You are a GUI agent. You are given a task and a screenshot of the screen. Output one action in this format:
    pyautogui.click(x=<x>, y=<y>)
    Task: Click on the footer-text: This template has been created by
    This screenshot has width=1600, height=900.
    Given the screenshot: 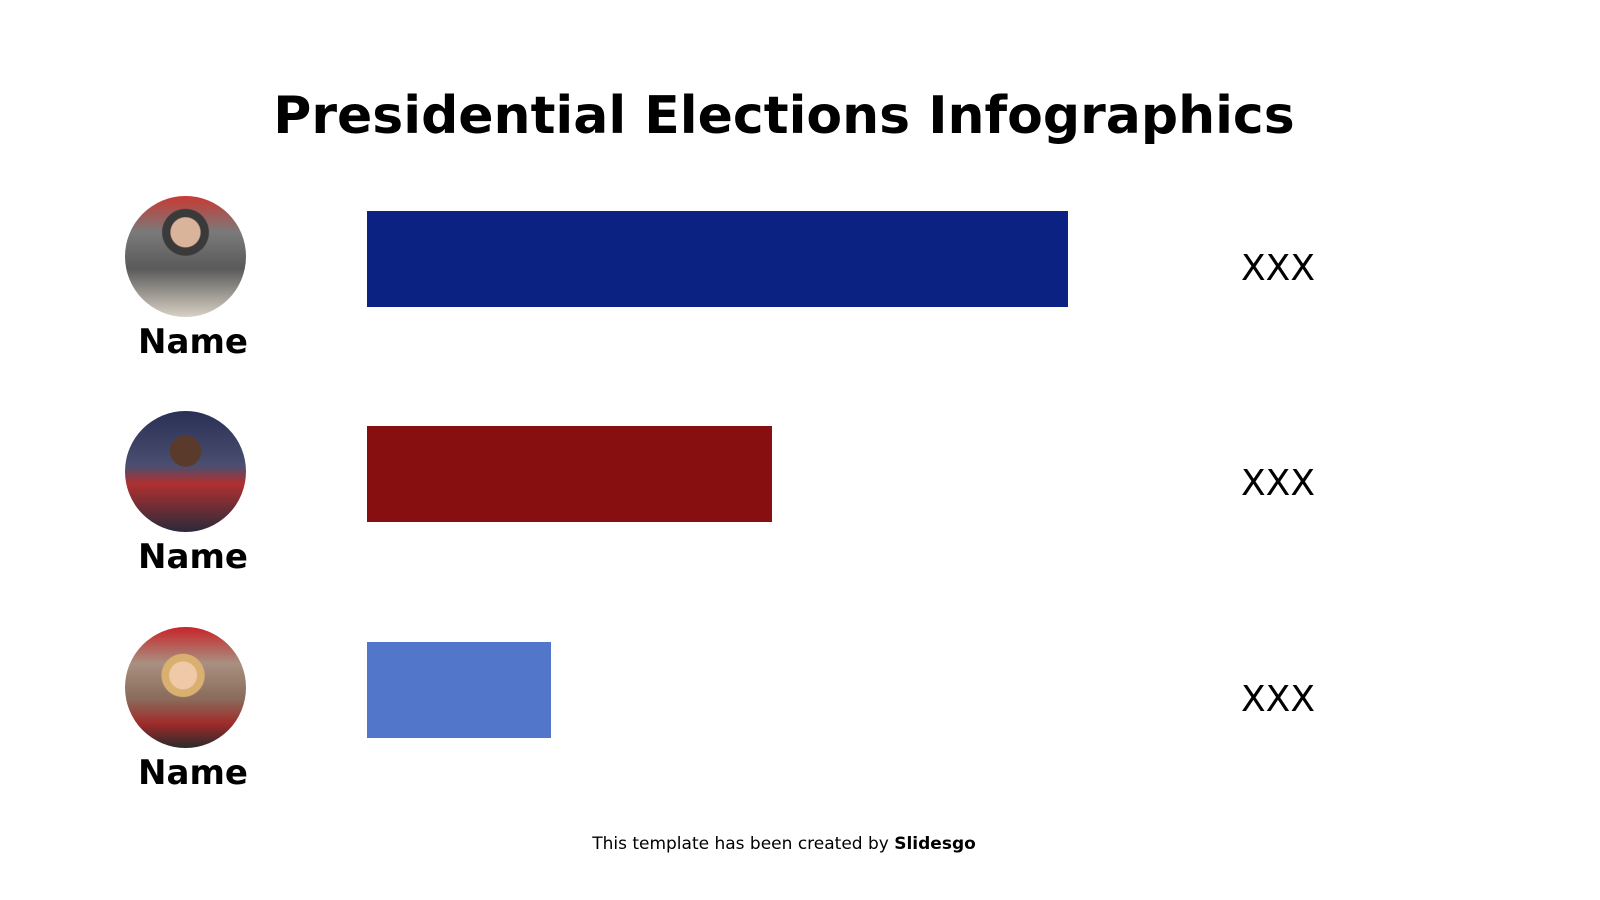 What is the action you would take?
    pyautogui.click(x=743, y=844)
    